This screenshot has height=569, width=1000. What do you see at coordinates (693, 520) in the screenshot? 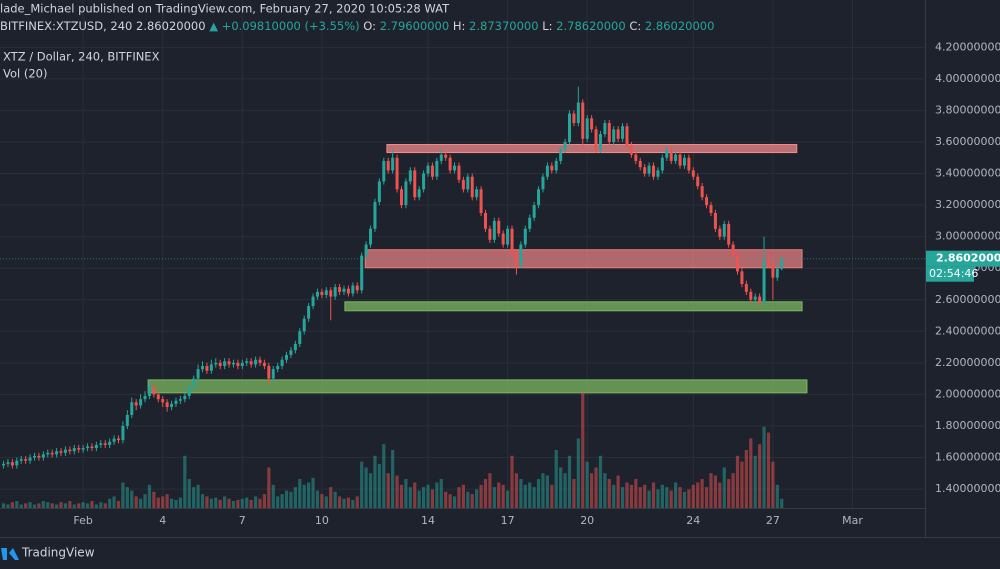
I see `x-tick-label: 24` at bounding box center [693, 520].